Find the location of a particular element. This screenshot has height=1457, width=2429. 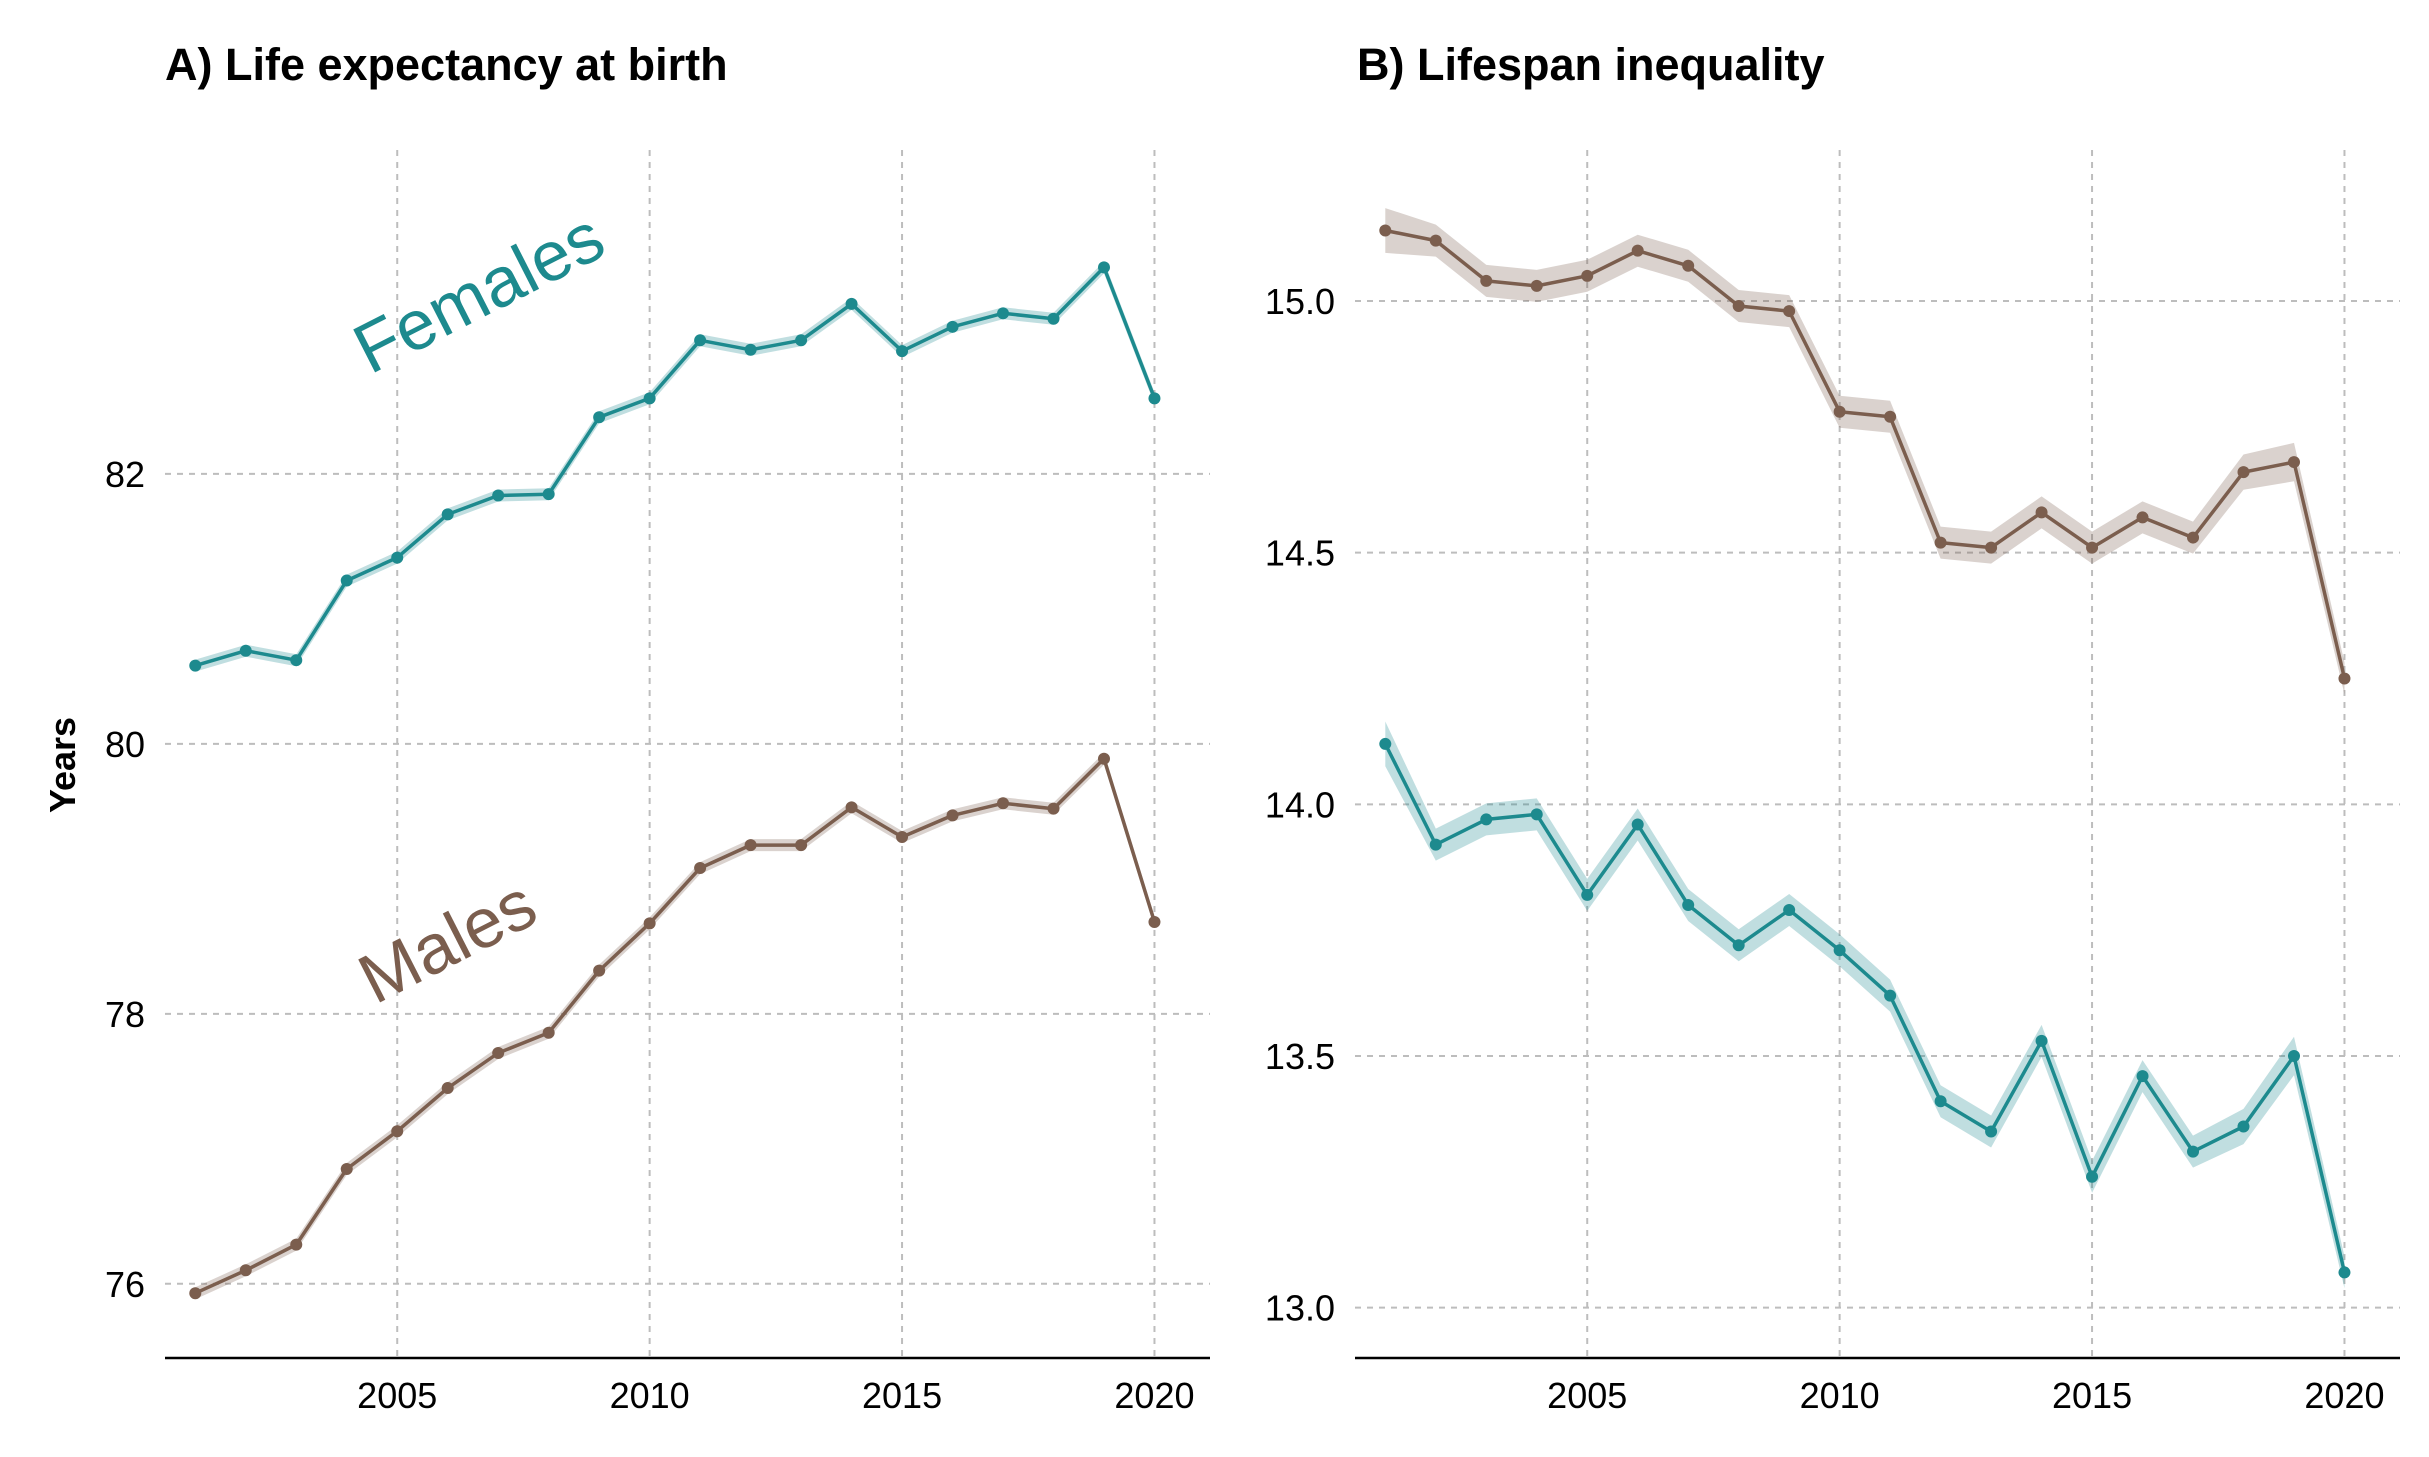

series-label: Males is located at coordinates (447, 941).